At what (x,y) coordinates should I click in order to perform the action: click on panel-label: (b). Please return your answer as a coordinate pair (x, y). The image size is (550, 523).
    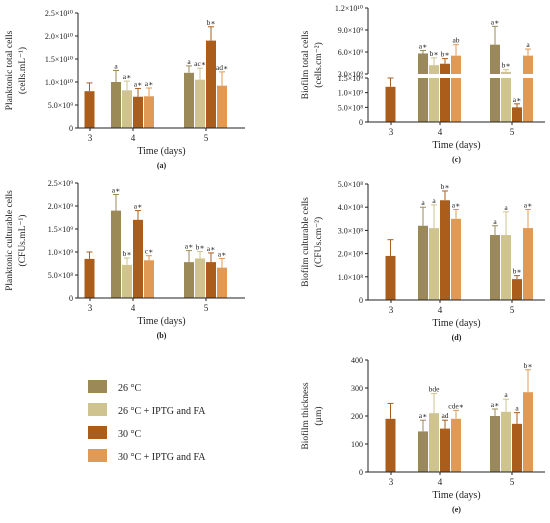
    Looking at the image, I should click on (162, 335).